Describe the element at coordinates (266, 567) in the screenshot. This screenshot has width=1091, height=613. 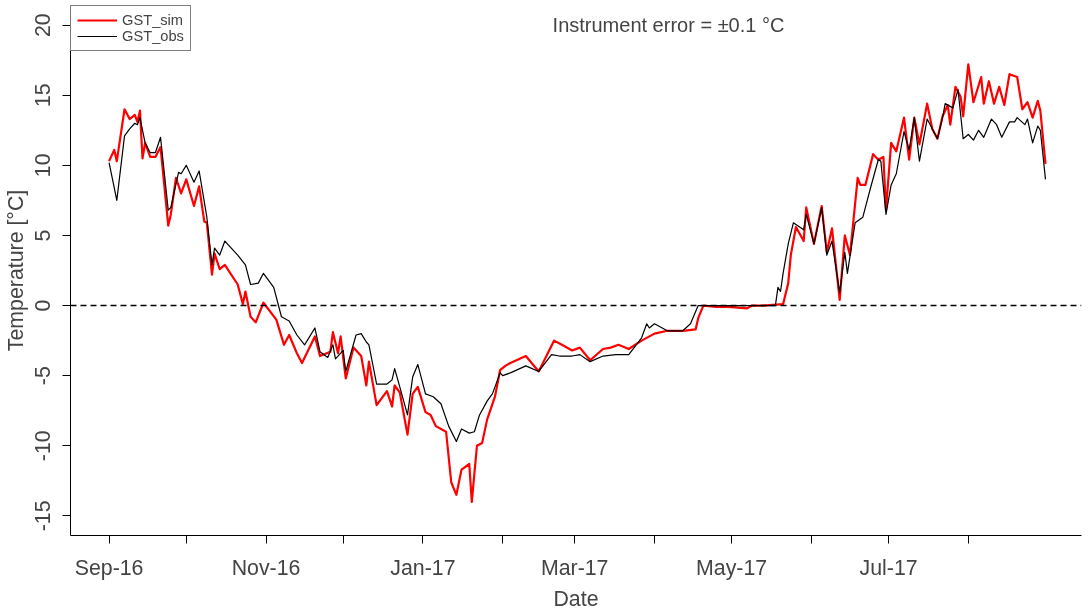
I see `x-tick-label: Nov-16` at that location.